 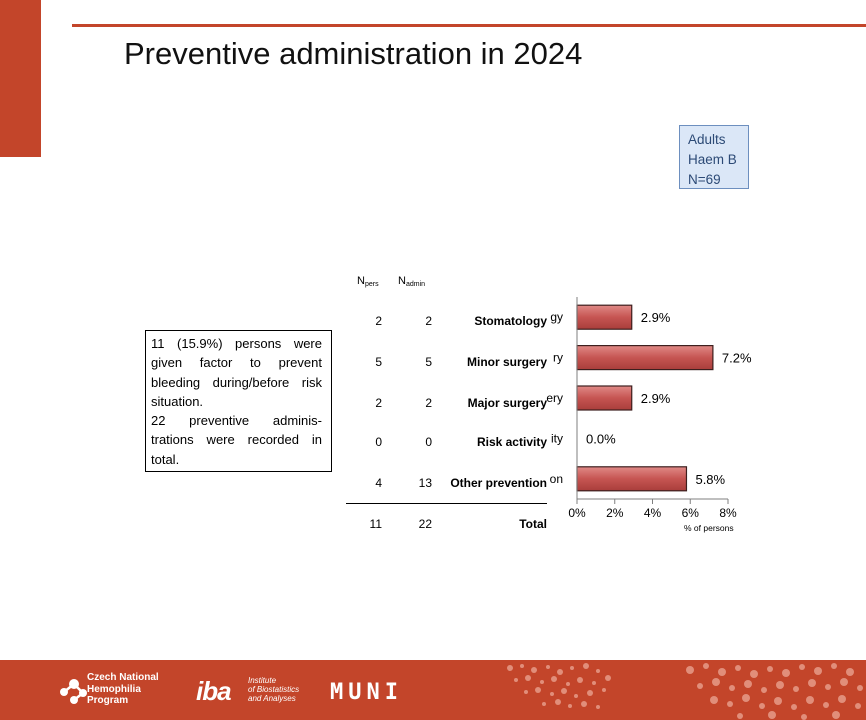 I want to click on y-tick-label: gy, so click(x=556, y=317).